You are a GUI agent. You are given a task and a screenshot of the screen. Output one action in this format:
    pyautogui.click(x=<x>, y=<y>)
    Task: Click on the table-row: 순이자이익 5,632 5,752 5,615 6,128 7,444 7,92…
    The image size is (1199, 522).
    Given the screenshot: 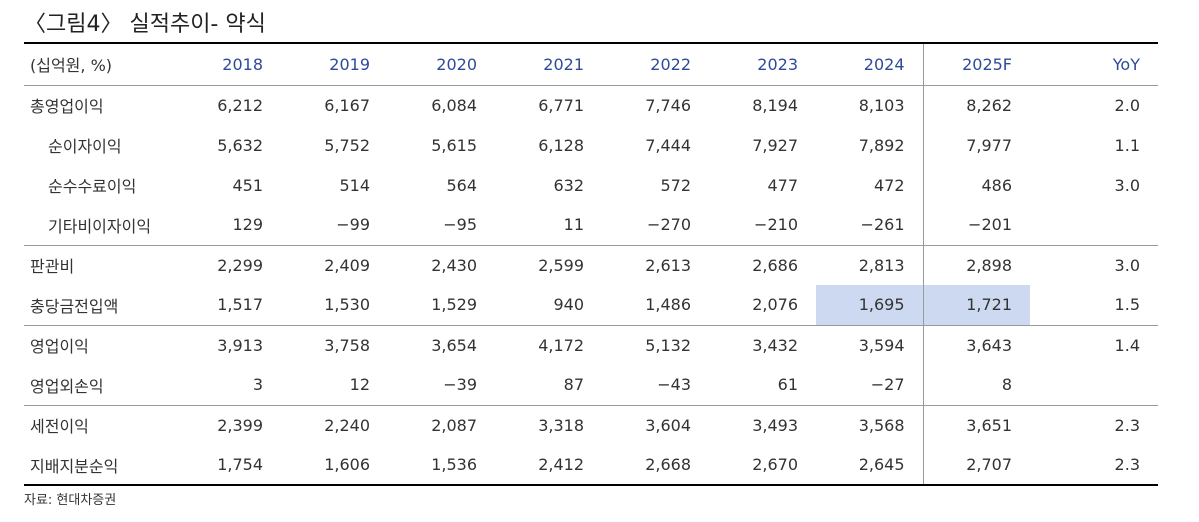 What is the action you would take?
    pyautogui.click(x=591, y=145)
    